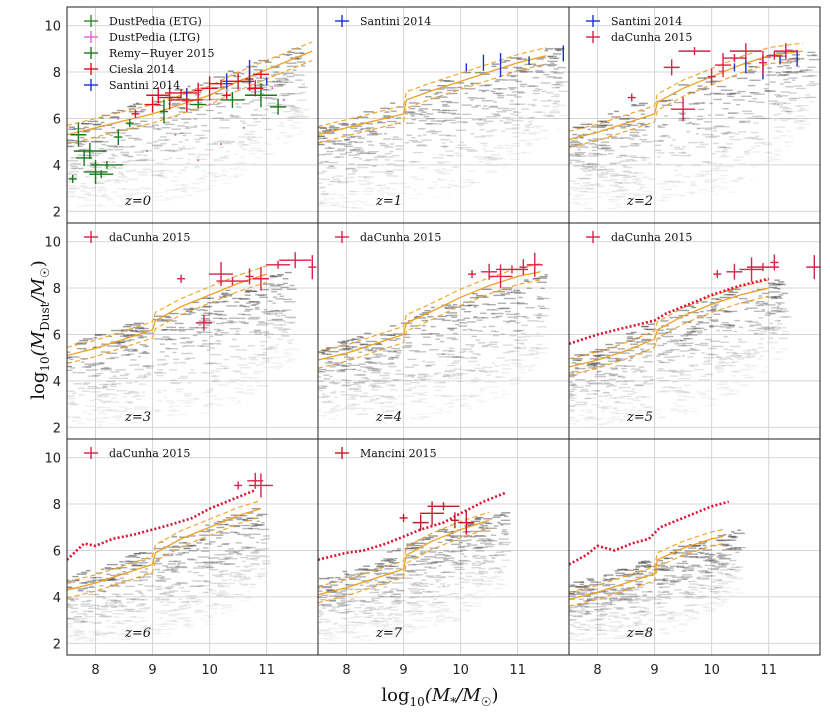 The height and width of the screenshot is (720, 830). I want to click on panel-7: 2 4 6 8 10 8 9 10 11 daCunha 2015 z=6, so click(181, 558).